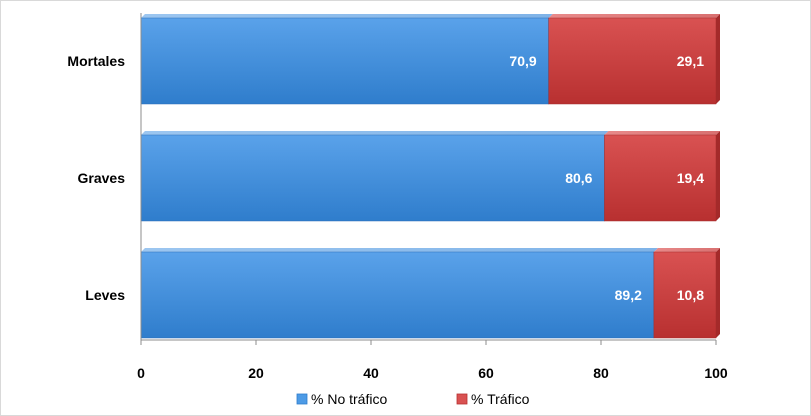 Image resolution: width=811 pixels, height=416 pixels. I want to click on bar-leves-tr-fico, so click(685, 295).